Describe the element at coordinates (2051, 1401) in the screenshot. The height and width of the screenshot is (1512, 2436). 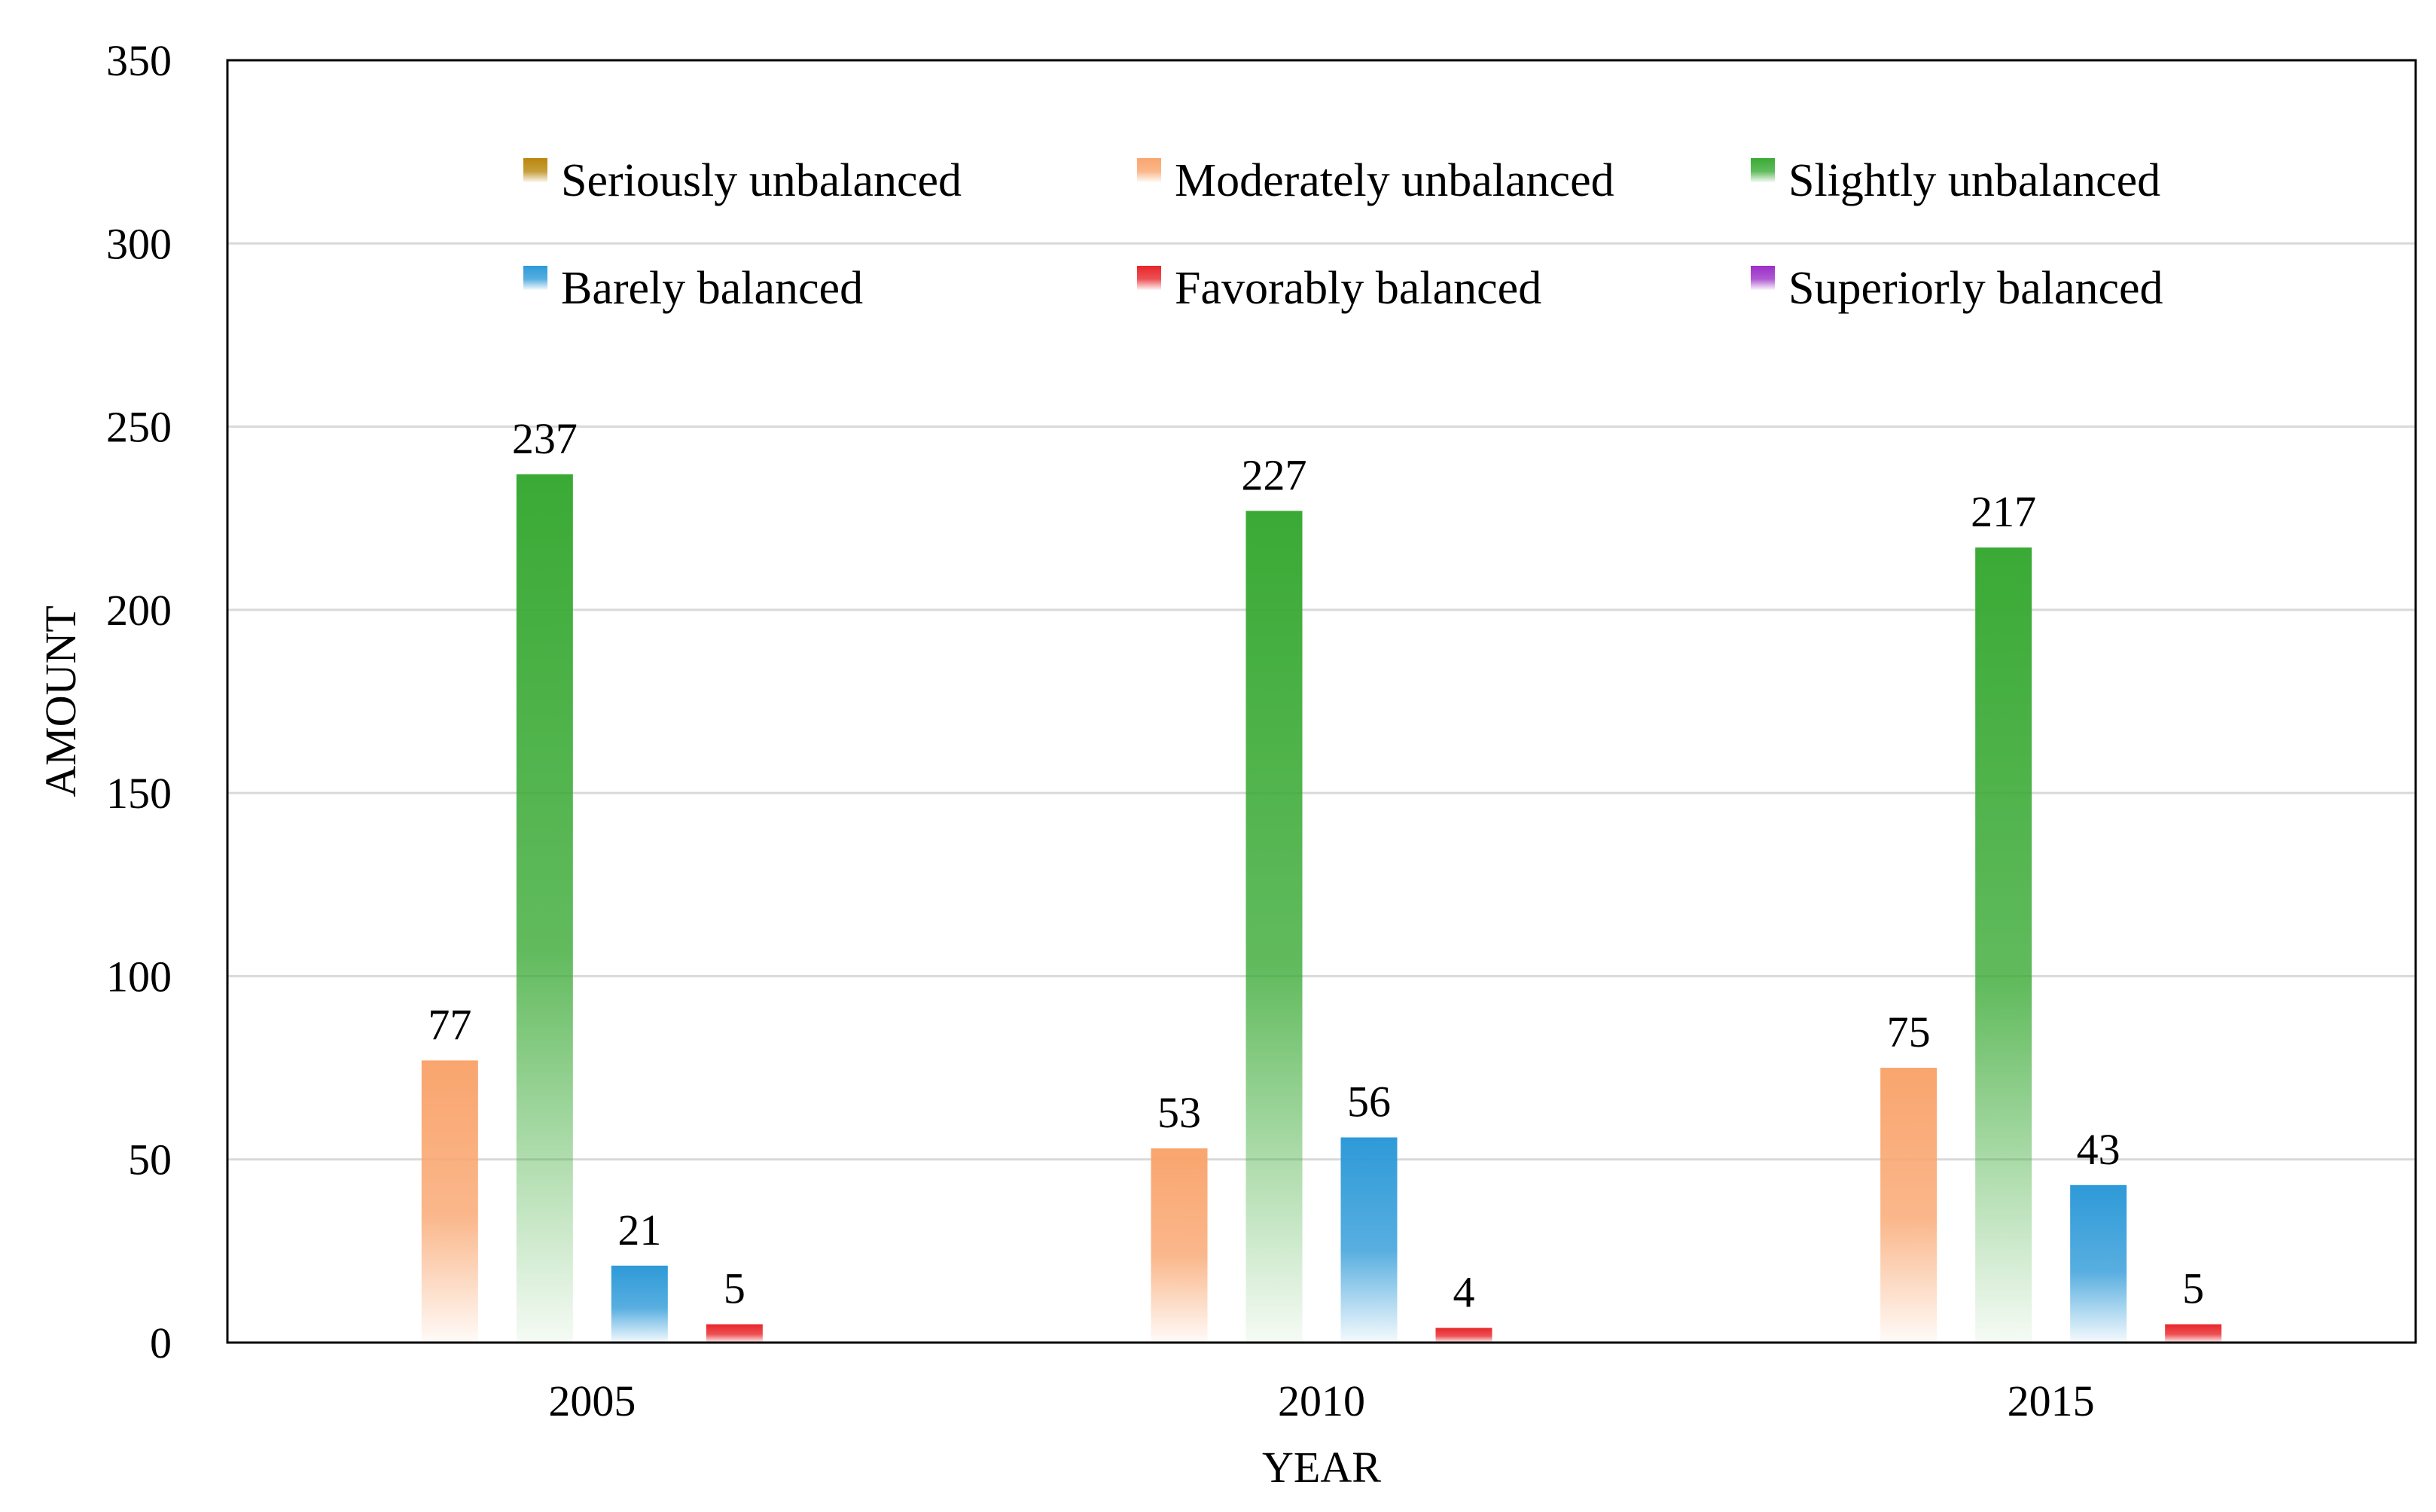
I see `x-tick-label: 2015` at that location.